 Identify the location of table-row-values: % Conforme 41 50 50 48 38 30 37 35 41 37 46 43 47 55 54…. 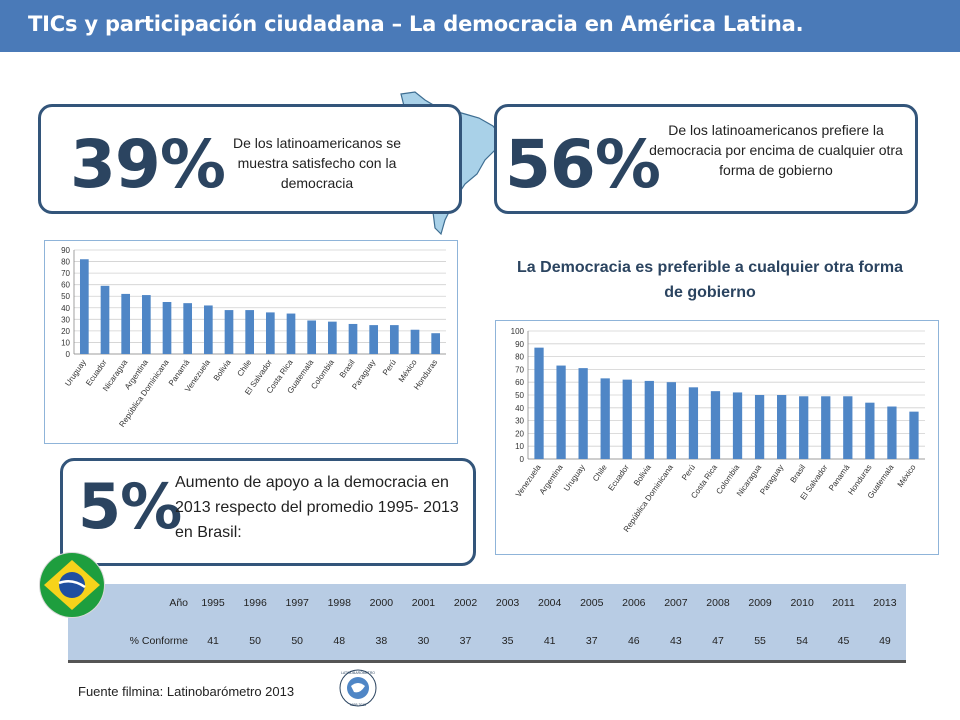
(487, 642).